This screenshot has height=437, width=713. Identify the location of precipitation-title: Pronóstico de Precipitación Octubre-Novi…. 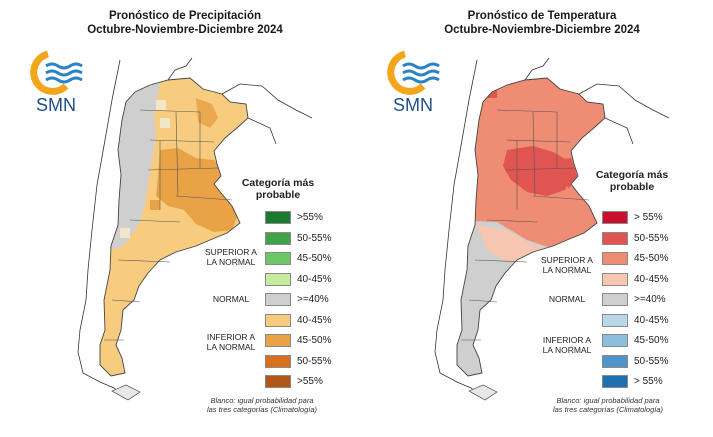
(185, 23).